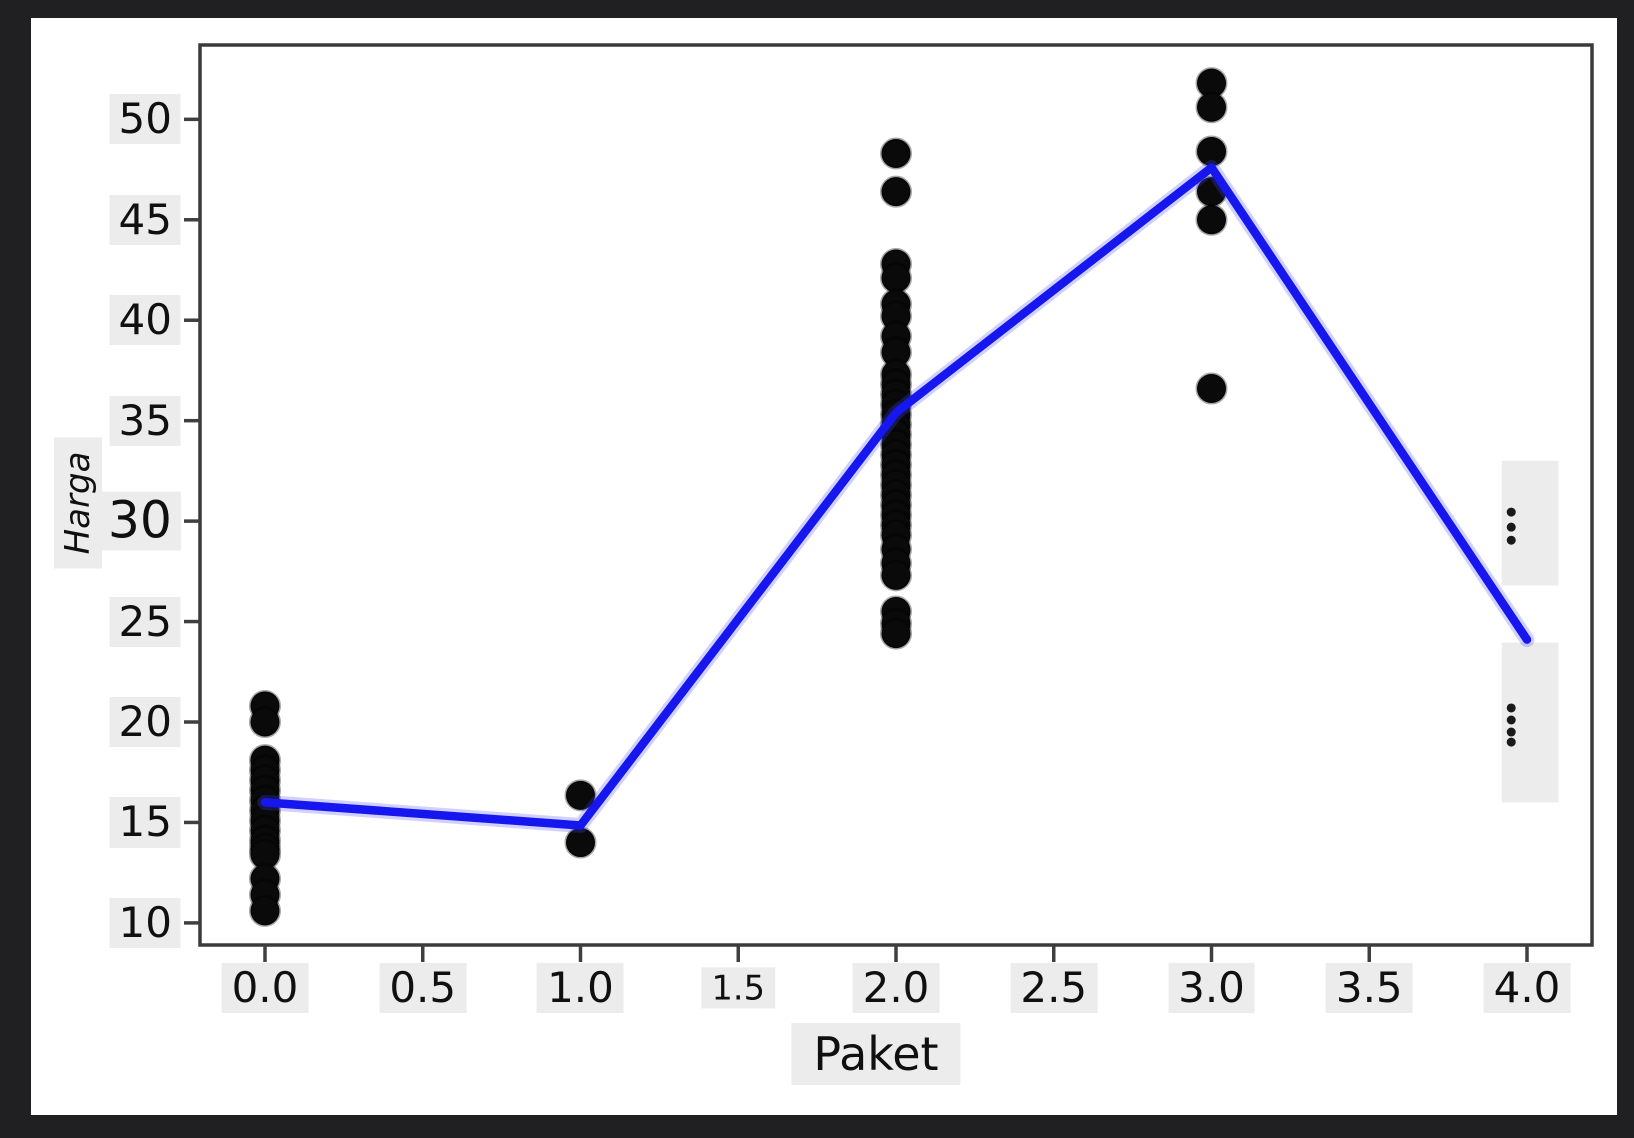 Image resolution: width=1634 pixels, height=1138 pixels. What do you see at coordinates (145, 621) in the screenshot?
I see `y-tick-label-25: 25` at bounding box center [145, 621].